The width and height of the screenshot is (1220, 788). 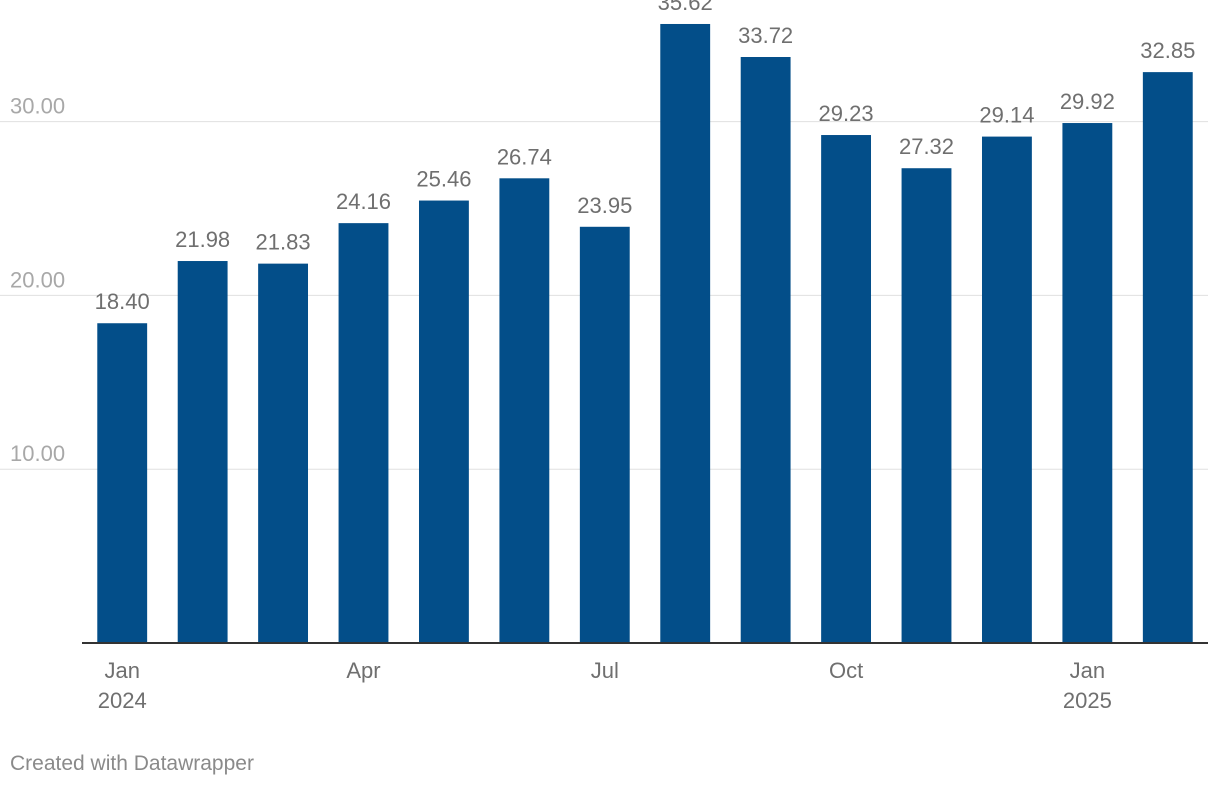 I want to click on x-tick-label: Oct, so click(x=846, y=670).